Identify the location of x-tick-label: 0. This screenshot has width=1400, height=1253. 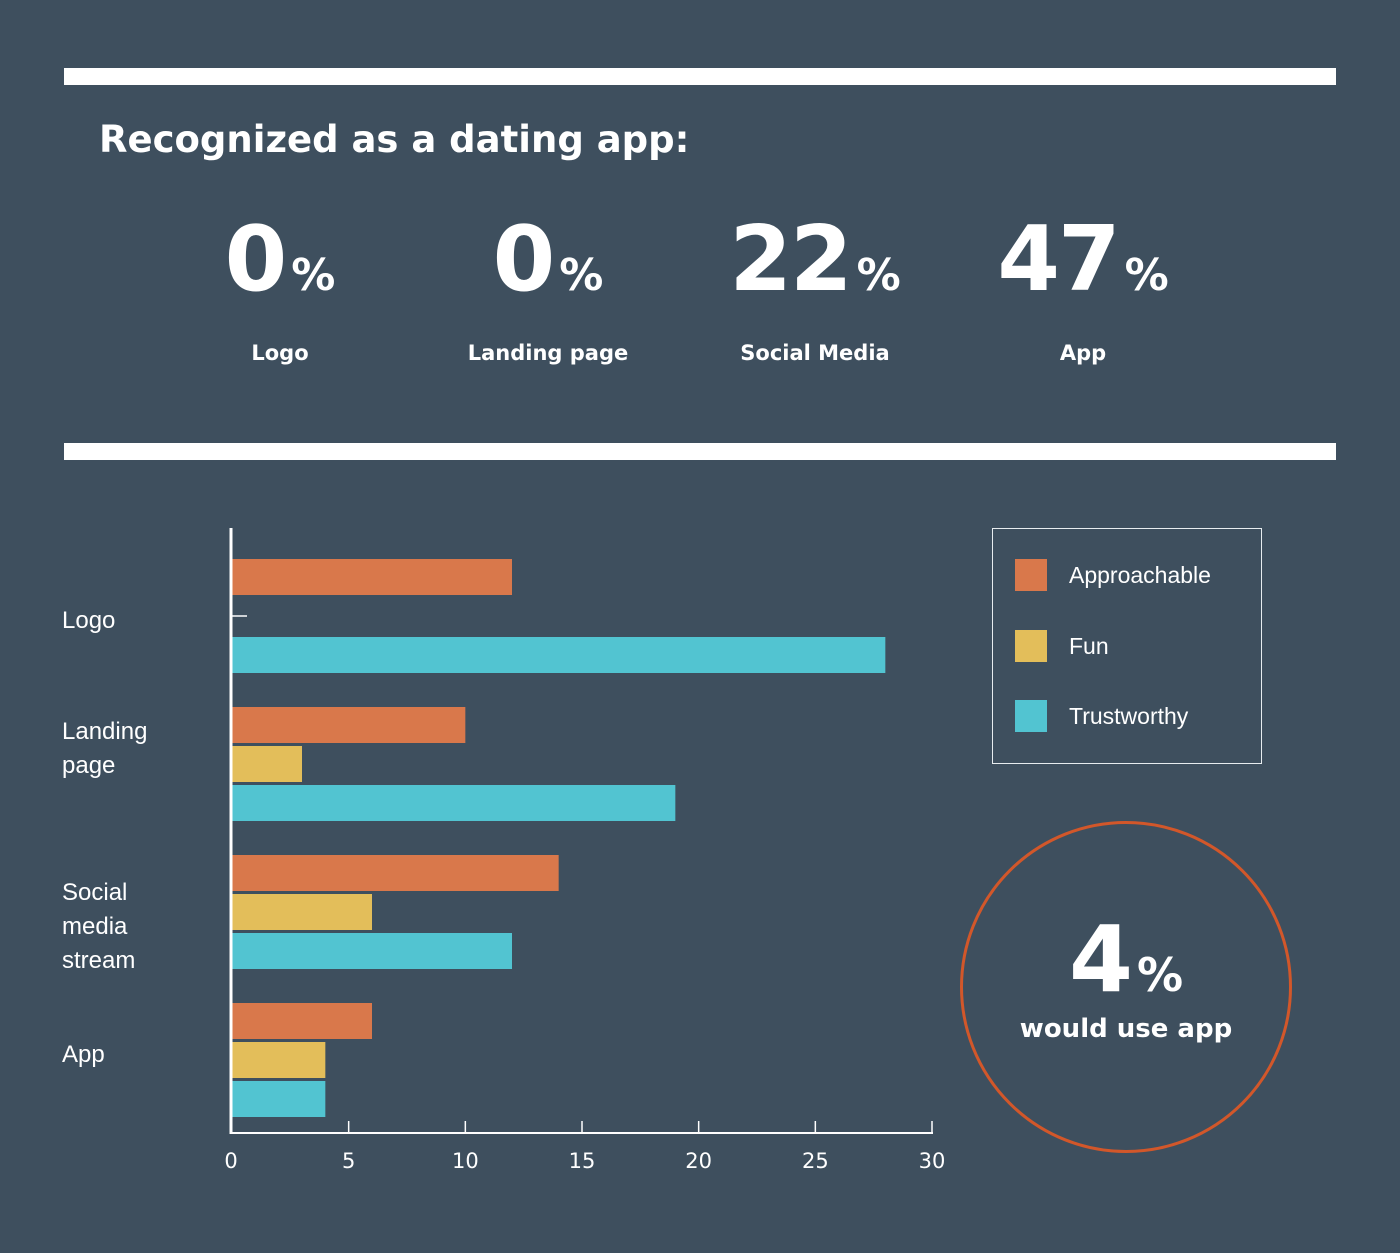
(230, 1161).